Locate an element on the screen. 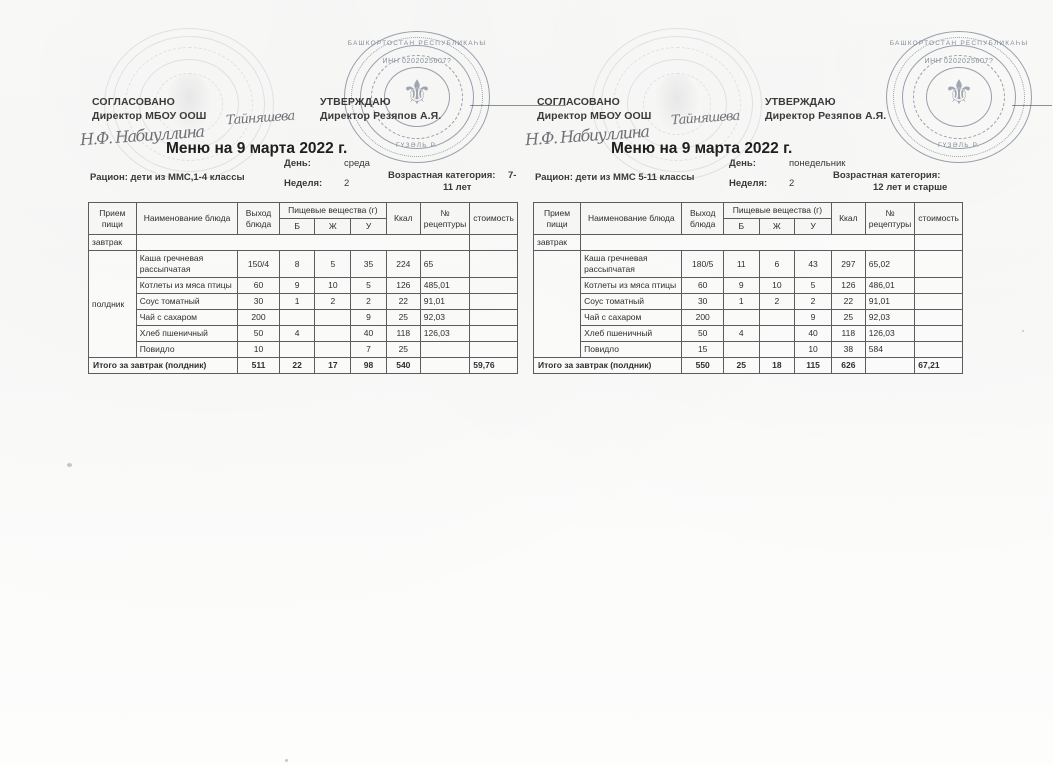 The image size is (1053, 765). cell-carb: 40 is located at coordinates (368, 333).